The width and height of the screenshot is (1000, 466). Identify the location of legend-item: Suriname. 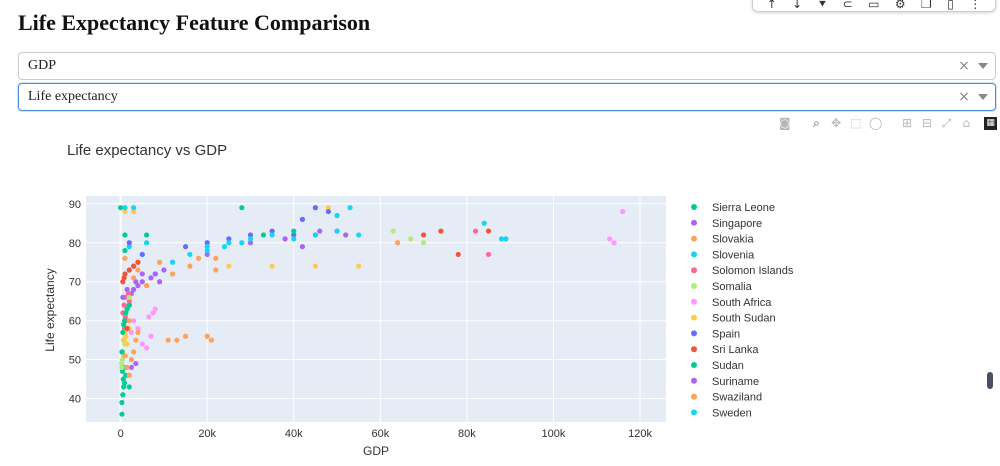
(725, 382).